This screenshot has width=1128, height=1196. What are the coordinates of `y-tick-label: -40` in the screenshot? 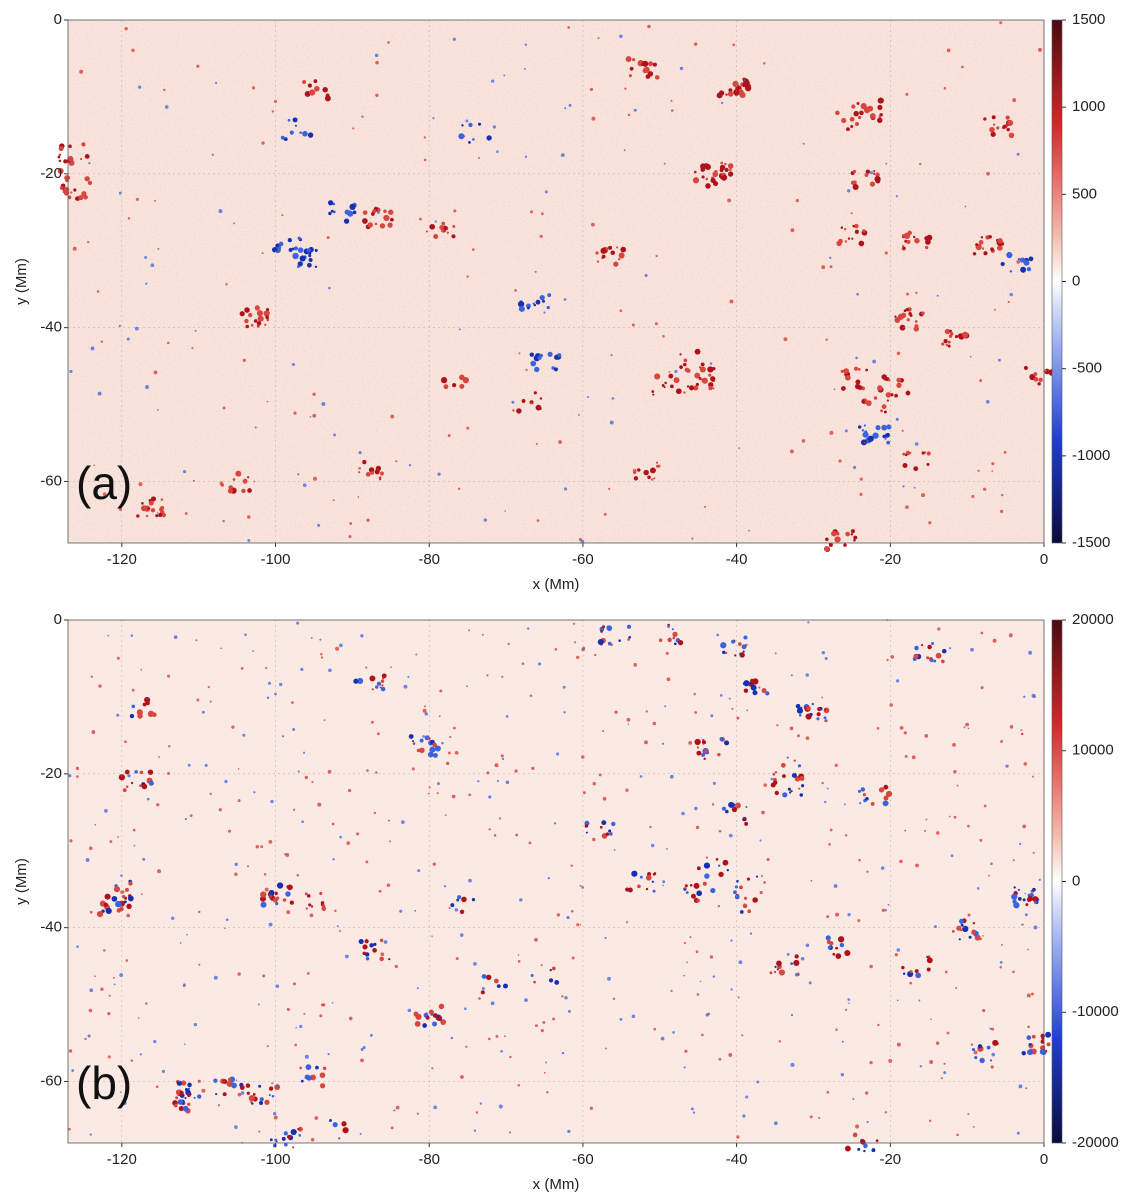 It's located at (51, 327).